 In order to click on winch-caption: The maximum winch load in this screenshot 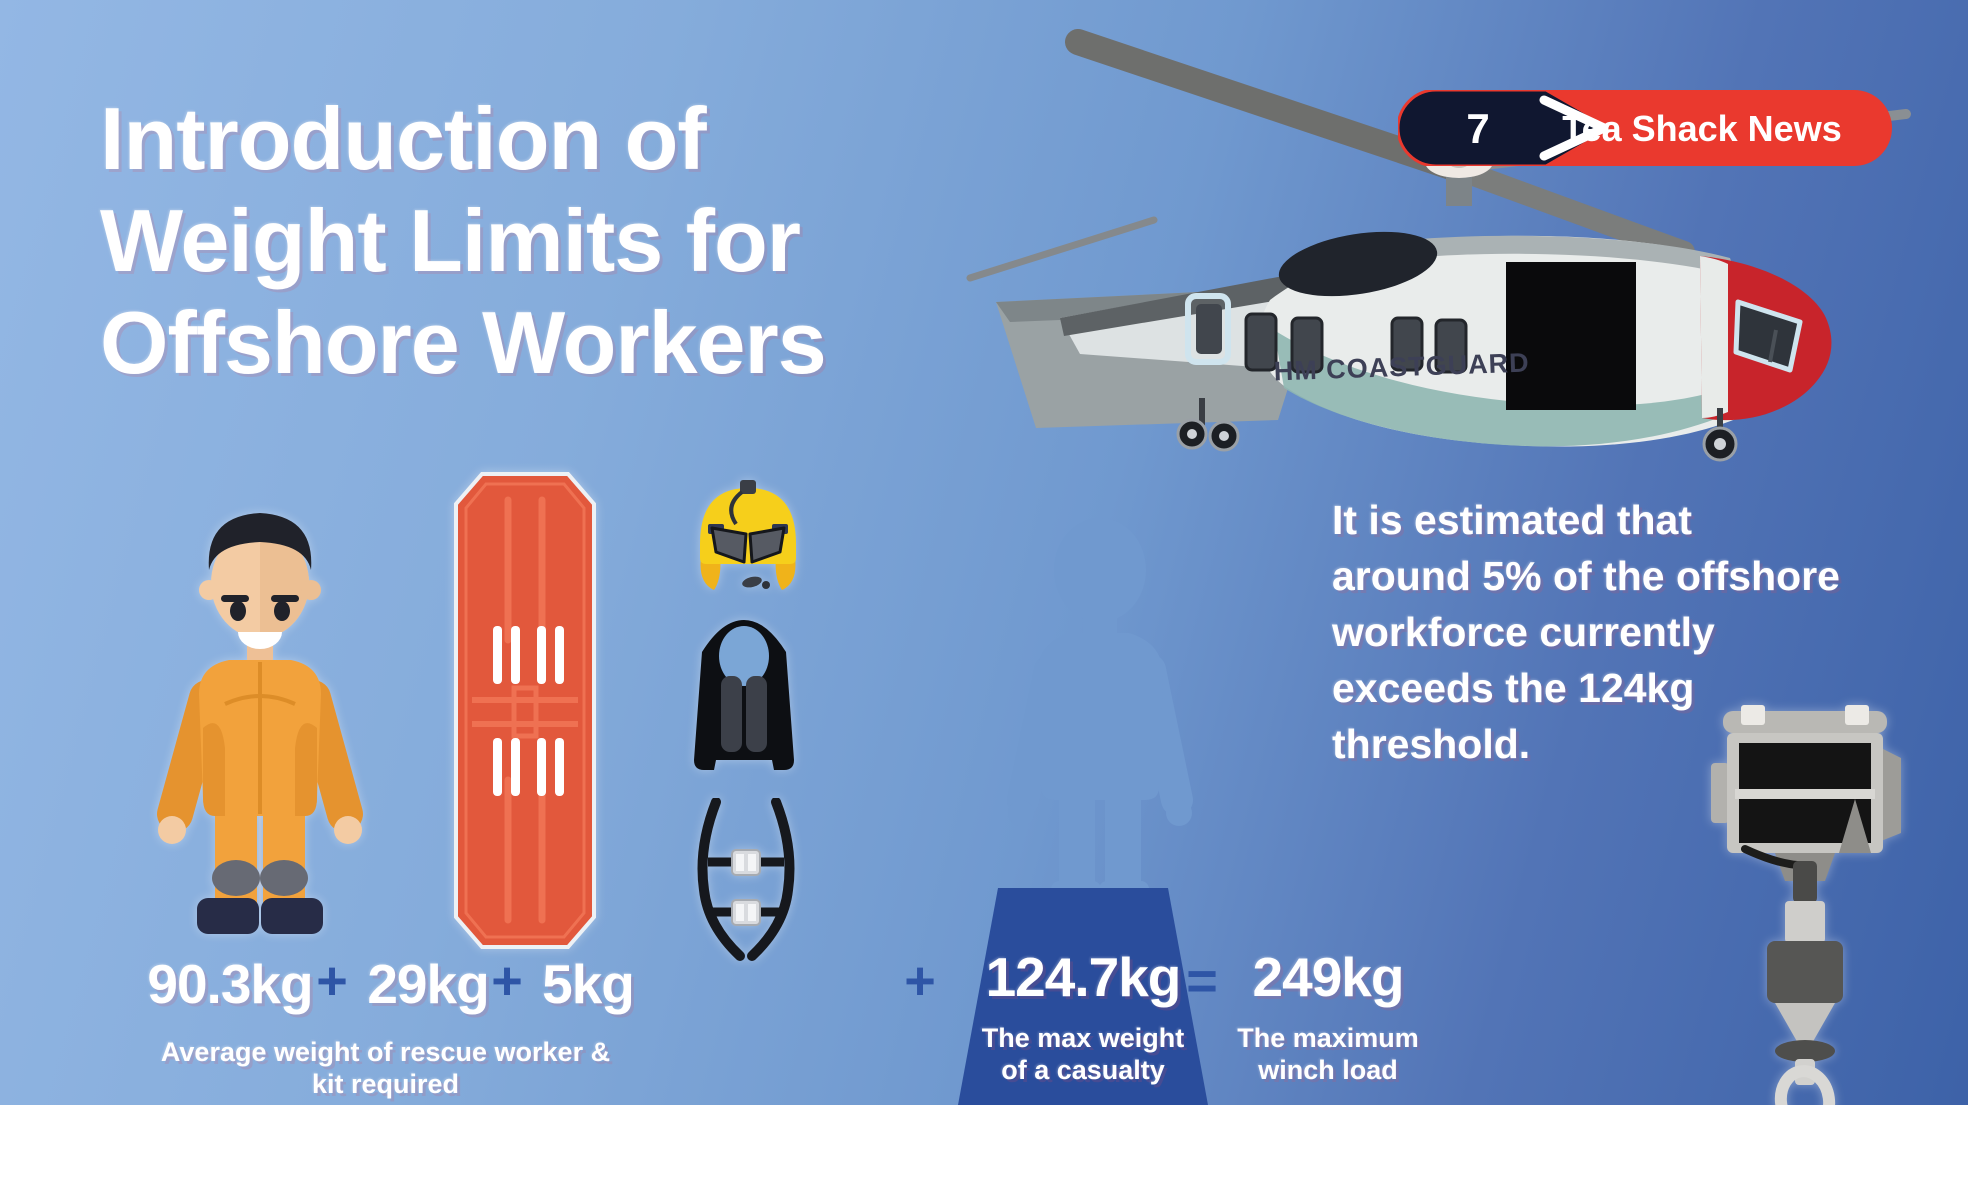, I will do `click(1328, 1054)`.